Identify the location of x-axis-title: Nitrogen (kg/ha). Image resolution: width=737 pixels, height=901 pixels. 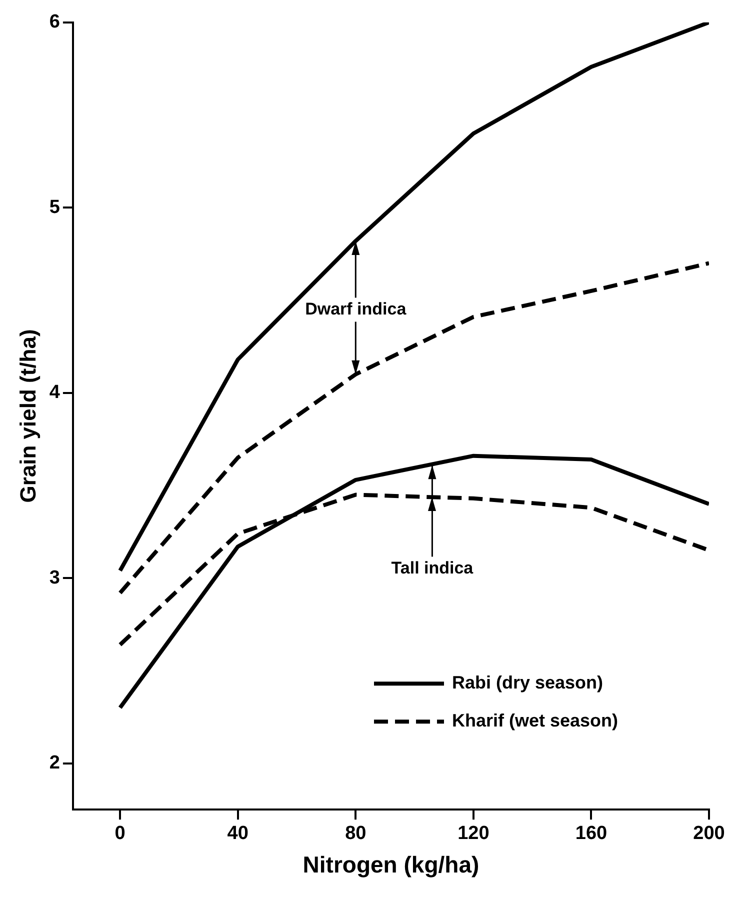
(391, 865).